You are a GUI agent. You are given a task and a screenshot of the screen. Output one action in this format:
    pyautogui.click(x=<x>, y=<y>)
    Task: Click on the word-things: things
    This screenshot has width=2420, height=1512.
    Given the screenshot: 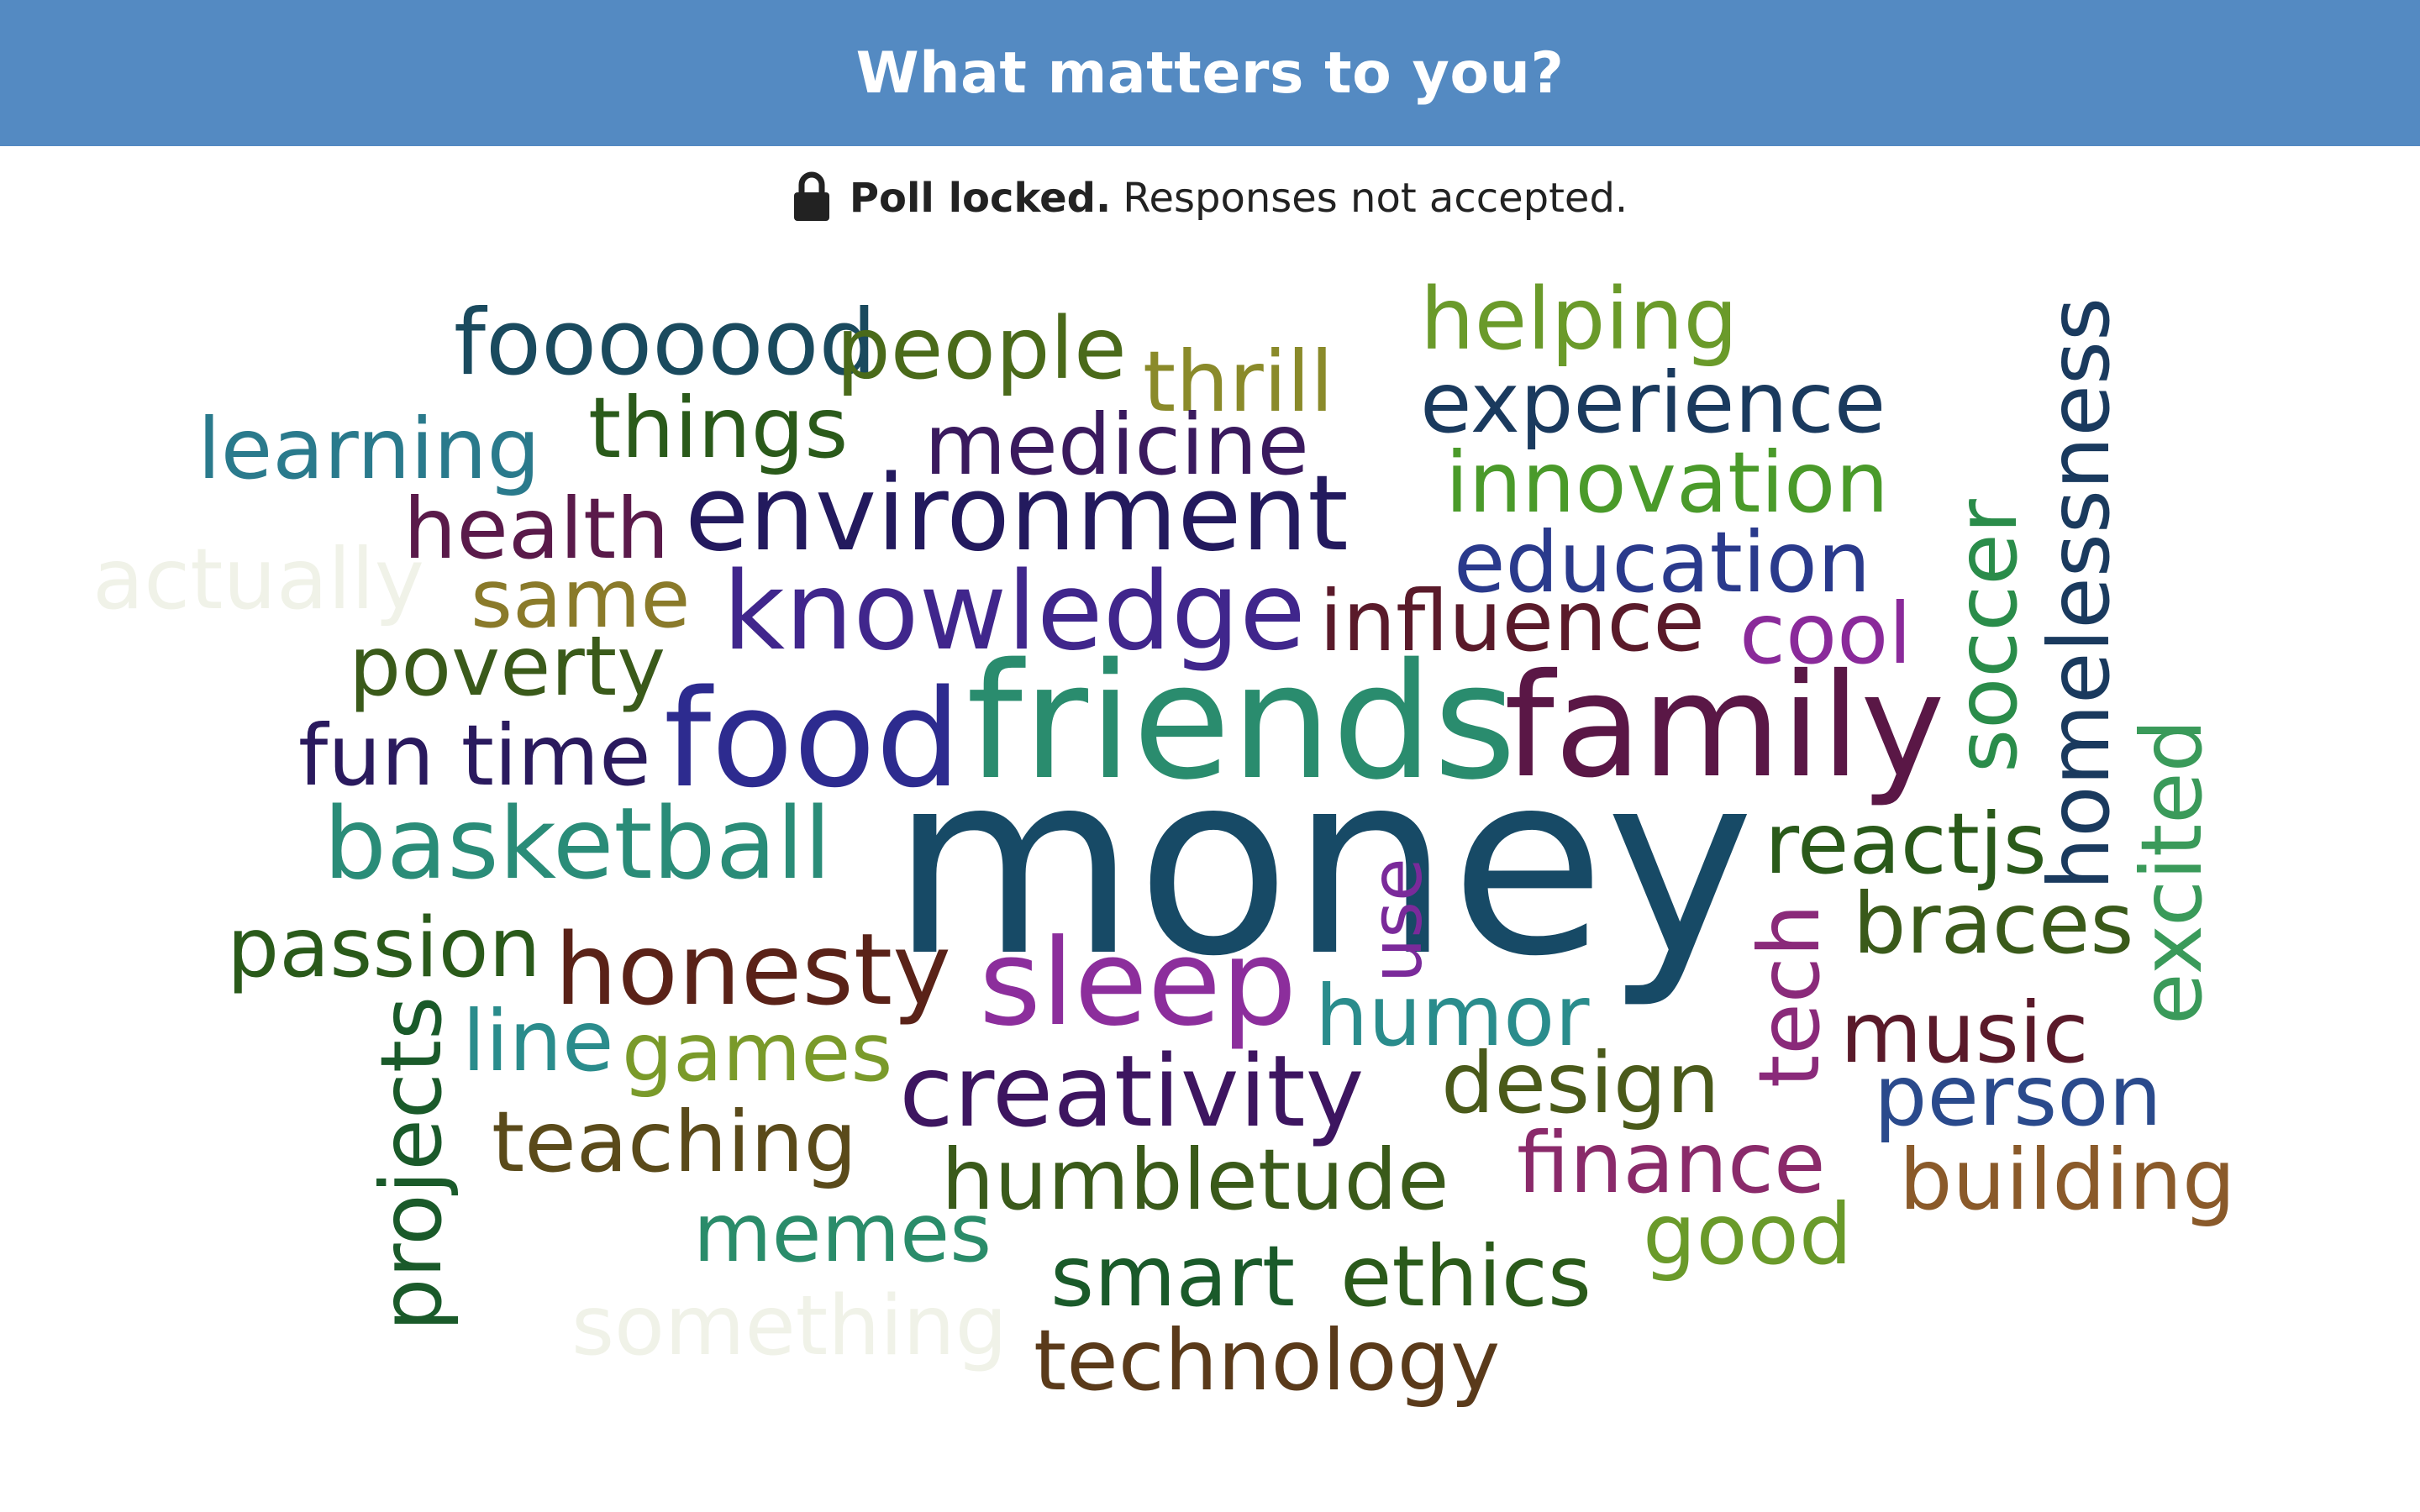 What is the action you would take?
    pyautogui.click(x=719, y=428)
    